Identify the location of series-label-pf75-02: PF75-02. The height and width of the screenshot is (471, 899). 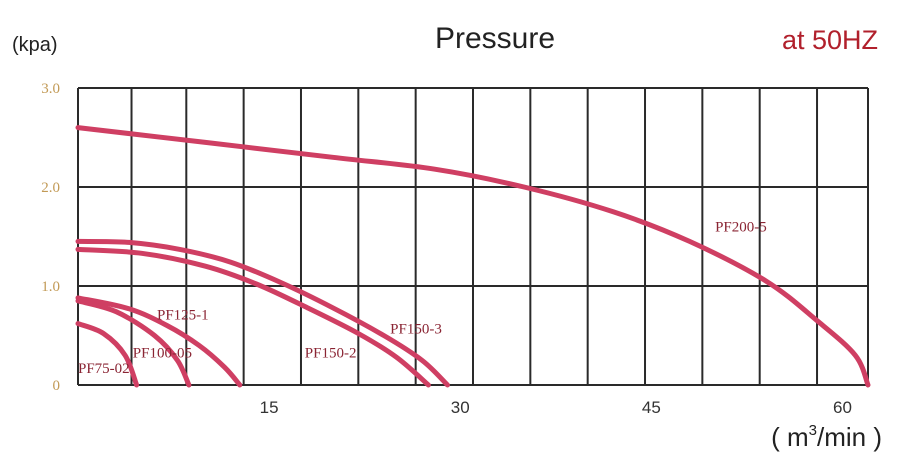
(104, 369).